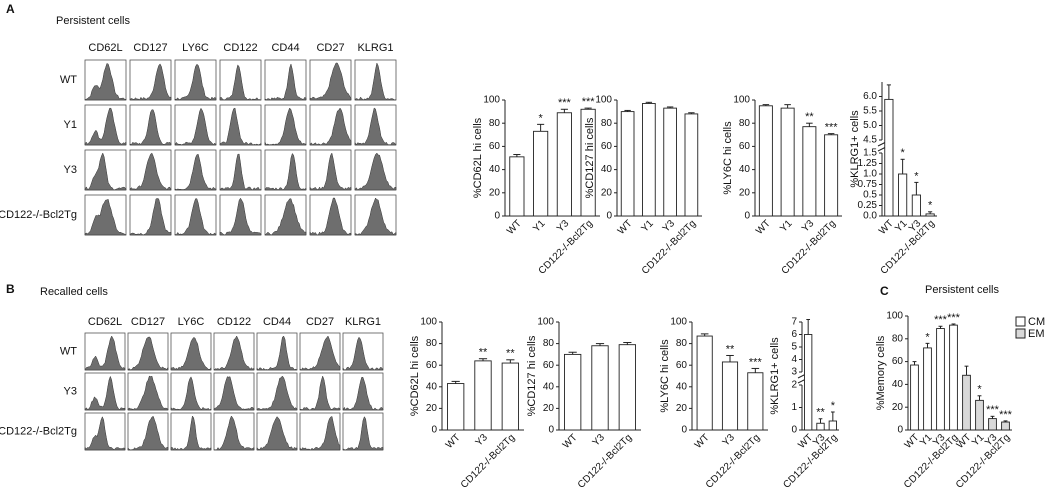  Describe the element at coordinates (794, 372) in the screenshot. I see `y-tick-label: 3` at that location.